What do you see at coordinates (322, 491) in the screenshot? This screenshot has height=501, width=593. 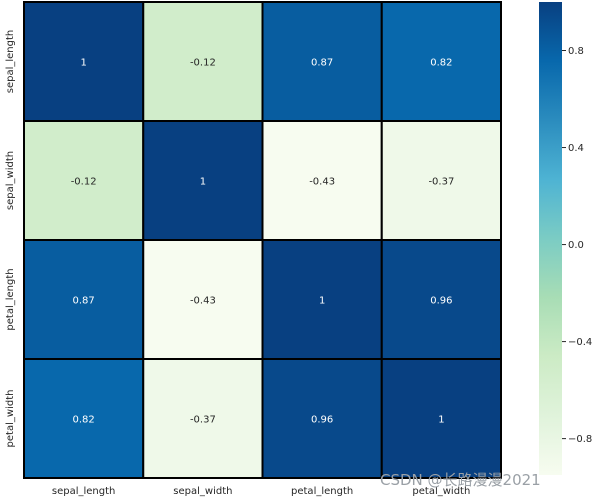 I see `x-tick-label: petal_length` at bounding box center [322, 491].